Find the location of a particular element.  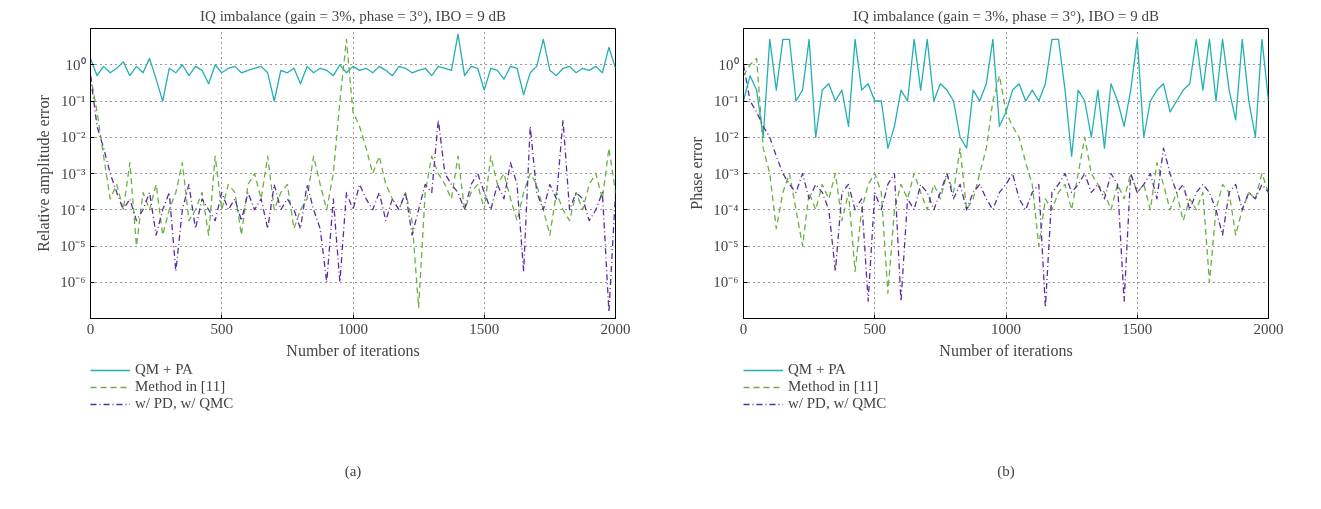

text: (a) is located at coordinates (353, 472).